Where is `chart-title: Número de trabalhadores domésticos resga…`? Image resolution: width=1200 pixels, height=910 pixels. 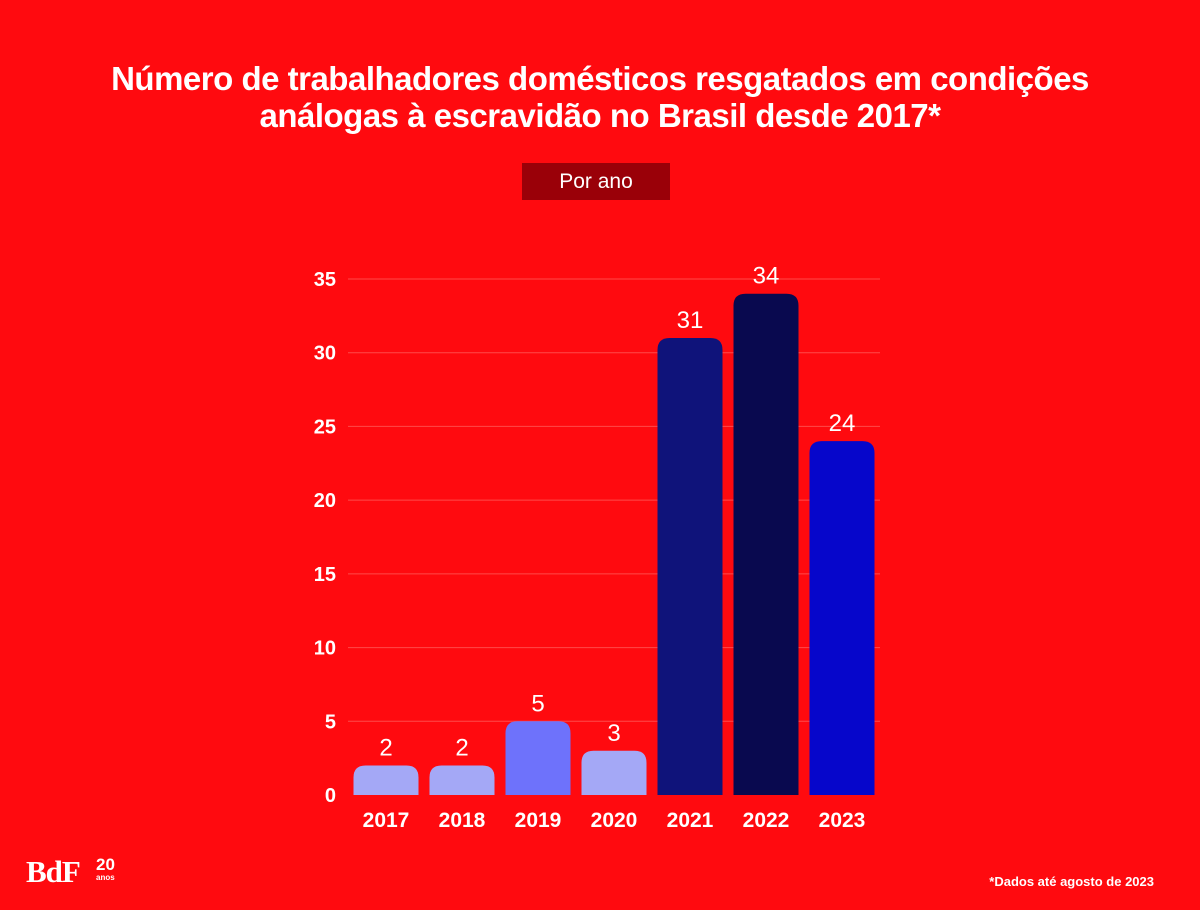 chart-title: Número de trabalhadores domésticos resga… is located at coordinates (600, 97).